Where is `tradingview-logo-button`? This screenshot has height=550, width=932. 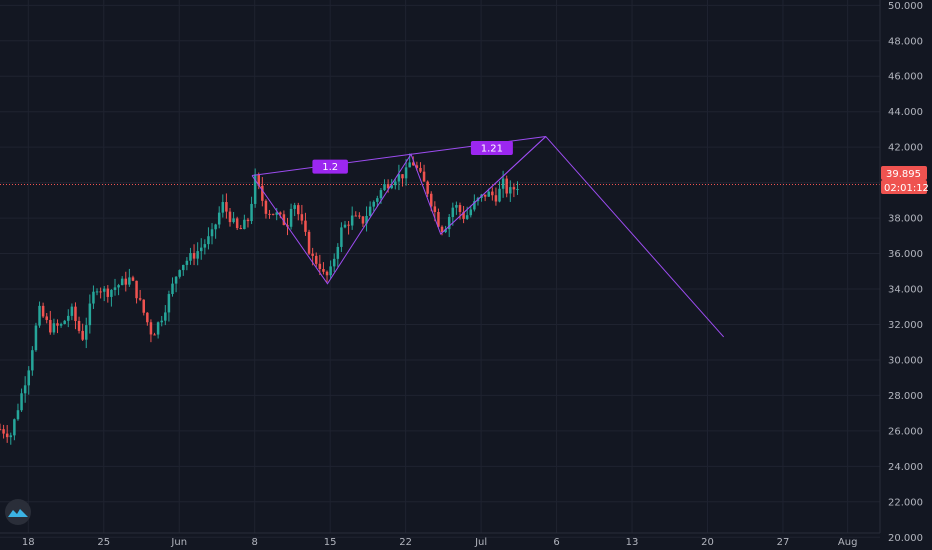 tradingview-logo-button is located at coordinates (18, 512).